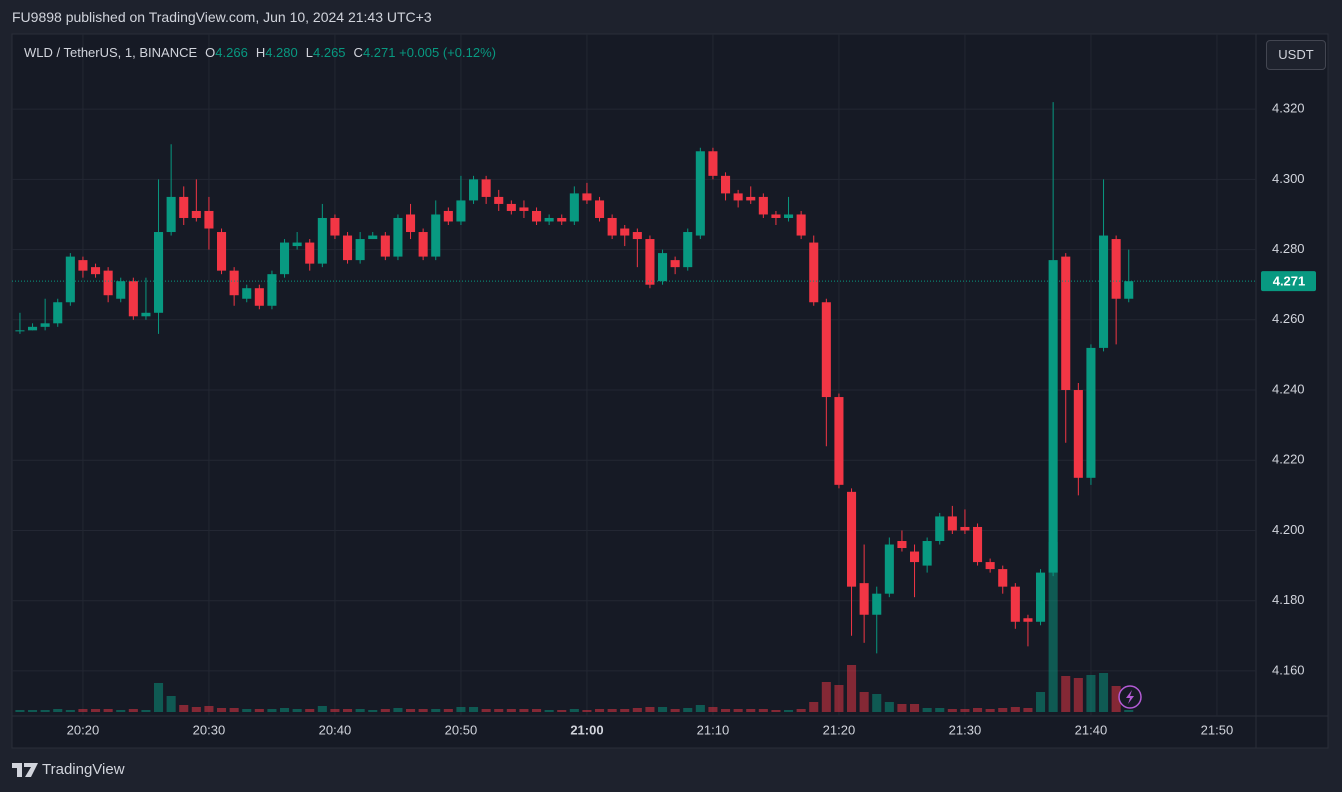 This screenshot has height=792, width=1342. I want to click on x-tick-label: 21:00, so click(586, 729).